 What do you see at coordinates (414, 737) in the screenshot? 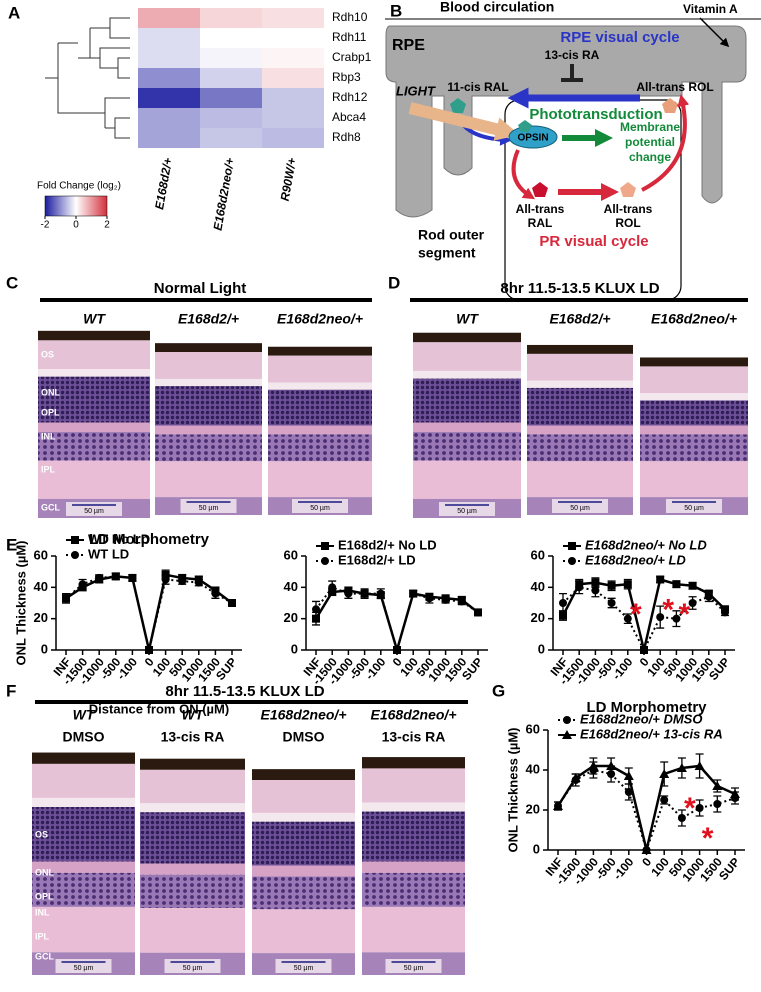
I see `column-label: 13-cis RA` at bounding box center [414, 737].